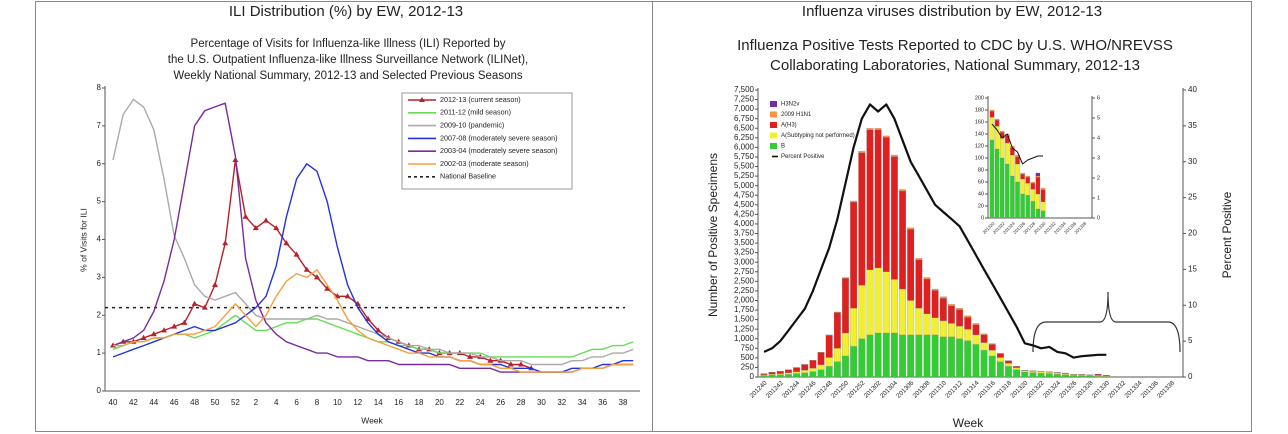  Describe the element at coordinates (744, 108) in the screenshot. I see `y-tick-label: 7,000` at that location.